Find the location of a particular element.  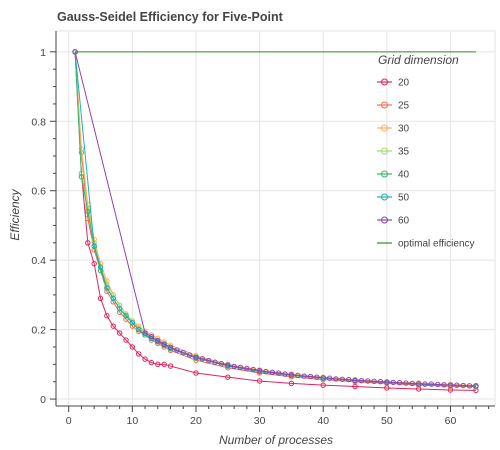

x-tick-label: 10 is located at coordinates (133, 421).